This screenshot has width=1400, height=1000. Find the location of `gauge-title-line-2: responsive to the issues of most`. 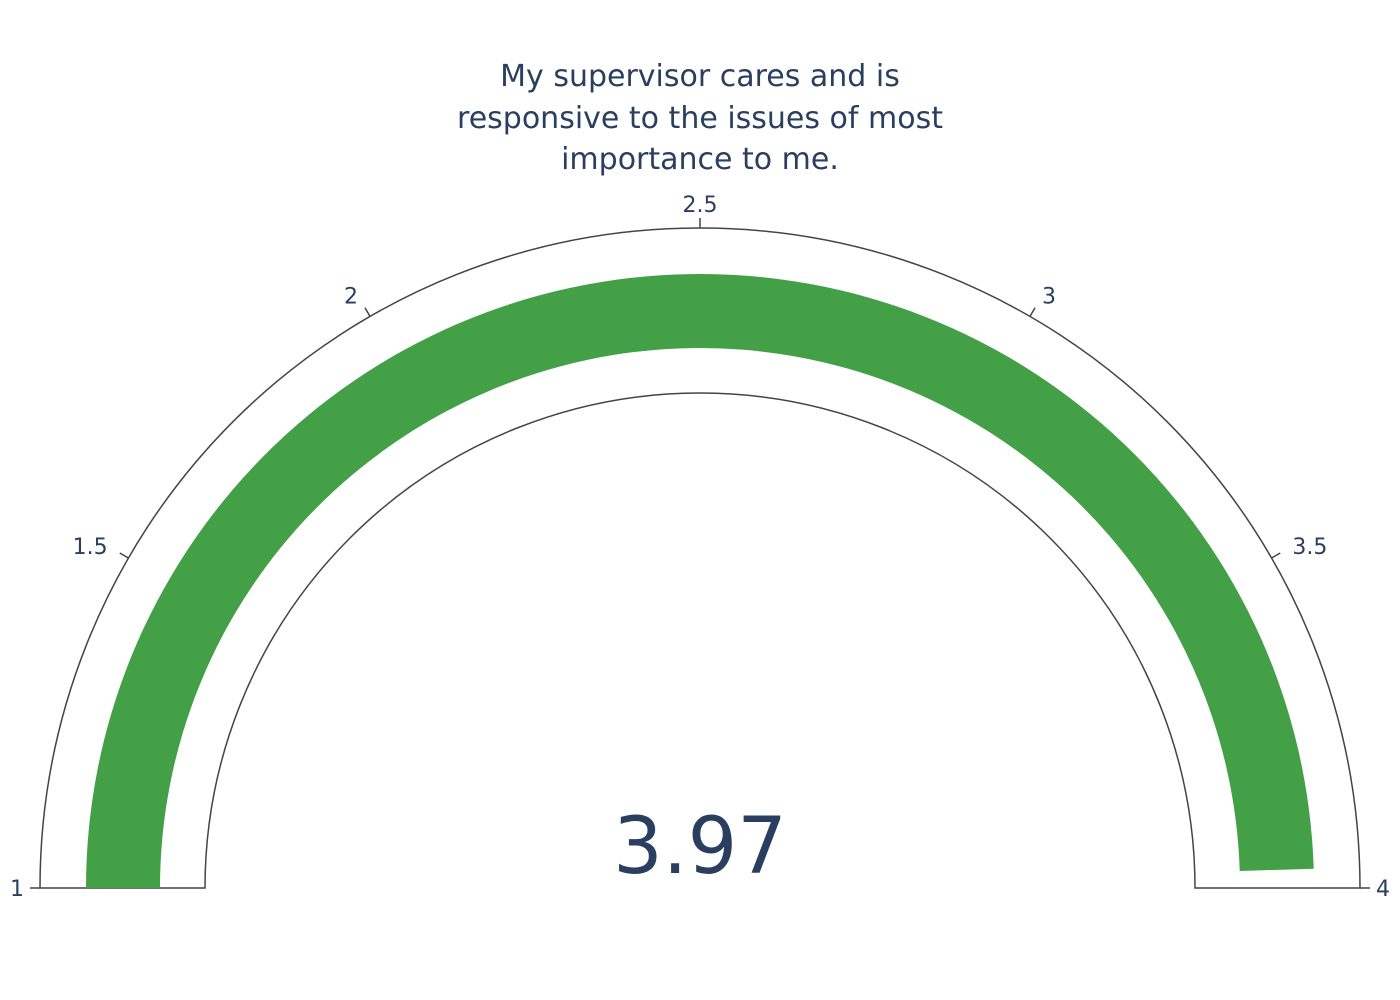

gauge-title-line-2: responsive to the issues of most is located at coordinates (700, 118).